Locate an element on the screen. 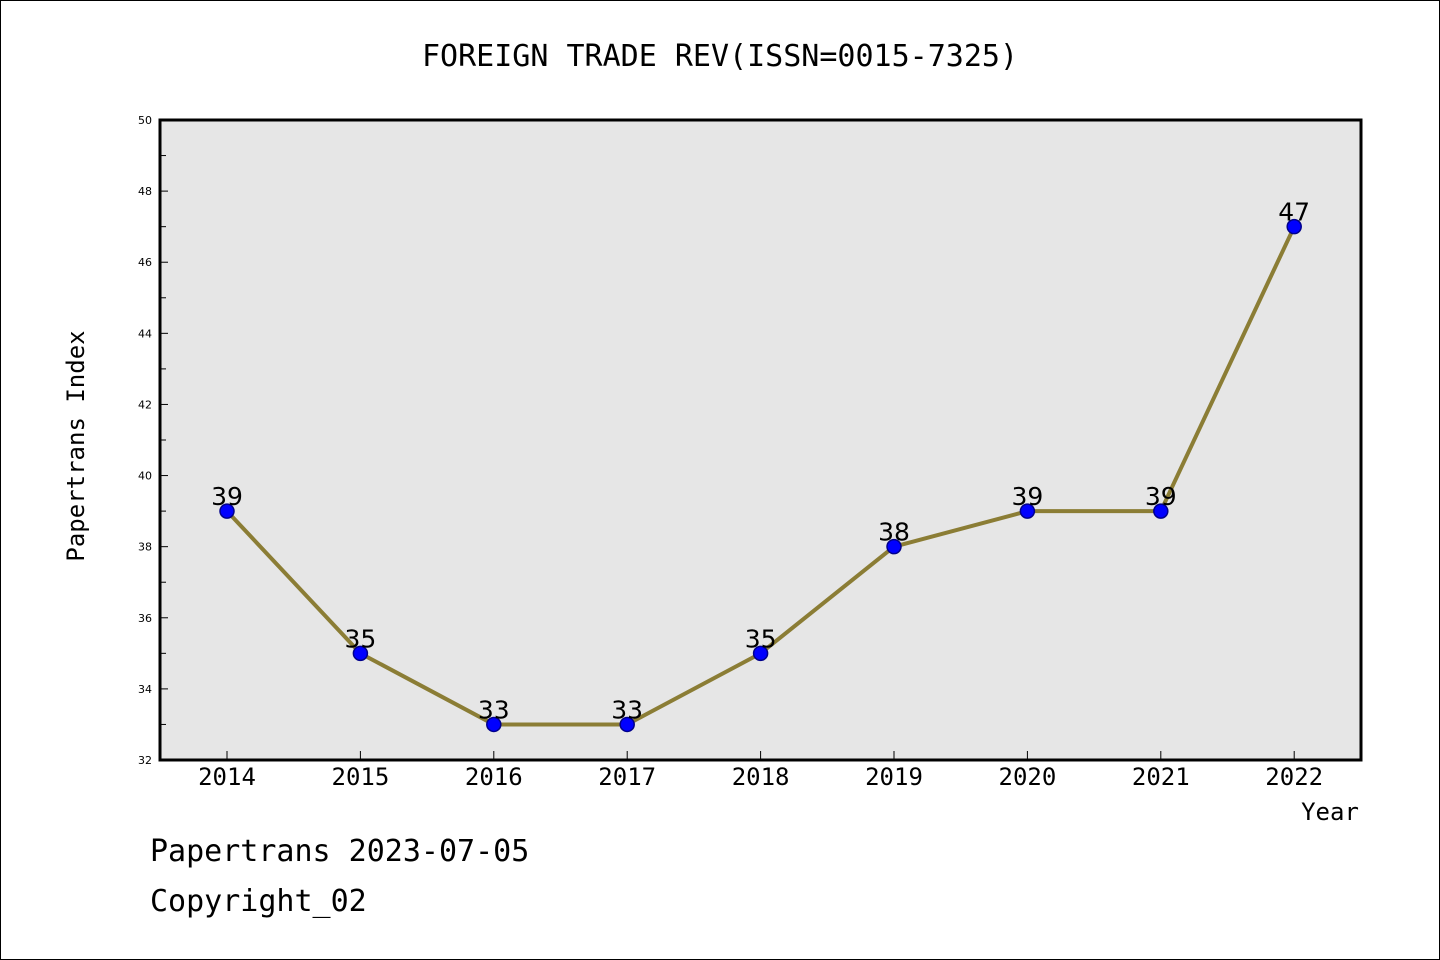 The height and width of the screenshot is (960, 1440). y-tick-label: 32 is located at coordinates (145, 760).